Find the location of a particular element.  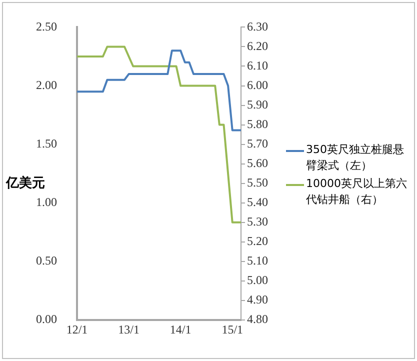

y2-tick-label: 5.10 is located at coordinates (257, 261).